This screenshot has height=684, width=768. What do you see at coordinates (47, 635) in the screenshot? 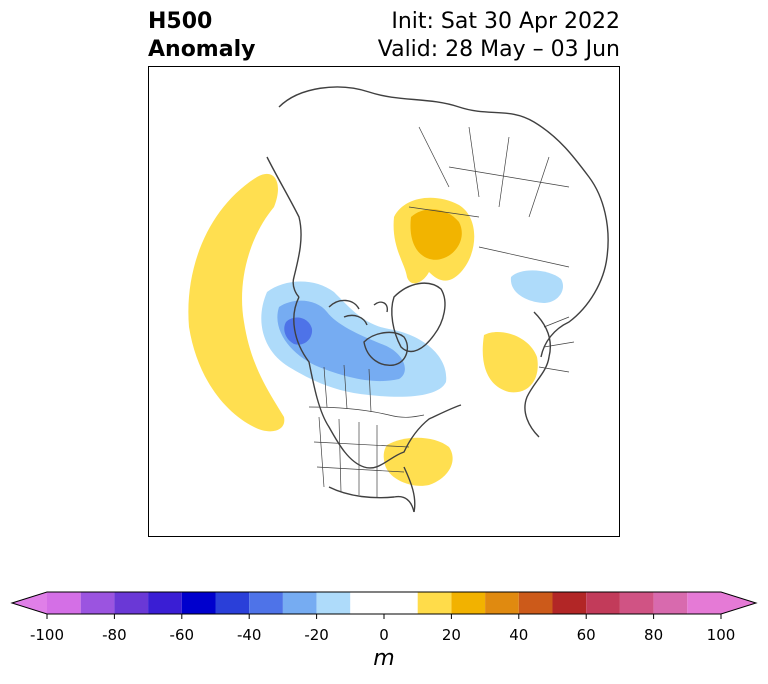
I see `colorbar-tick-label: -100` at bounding box center [47, 635].